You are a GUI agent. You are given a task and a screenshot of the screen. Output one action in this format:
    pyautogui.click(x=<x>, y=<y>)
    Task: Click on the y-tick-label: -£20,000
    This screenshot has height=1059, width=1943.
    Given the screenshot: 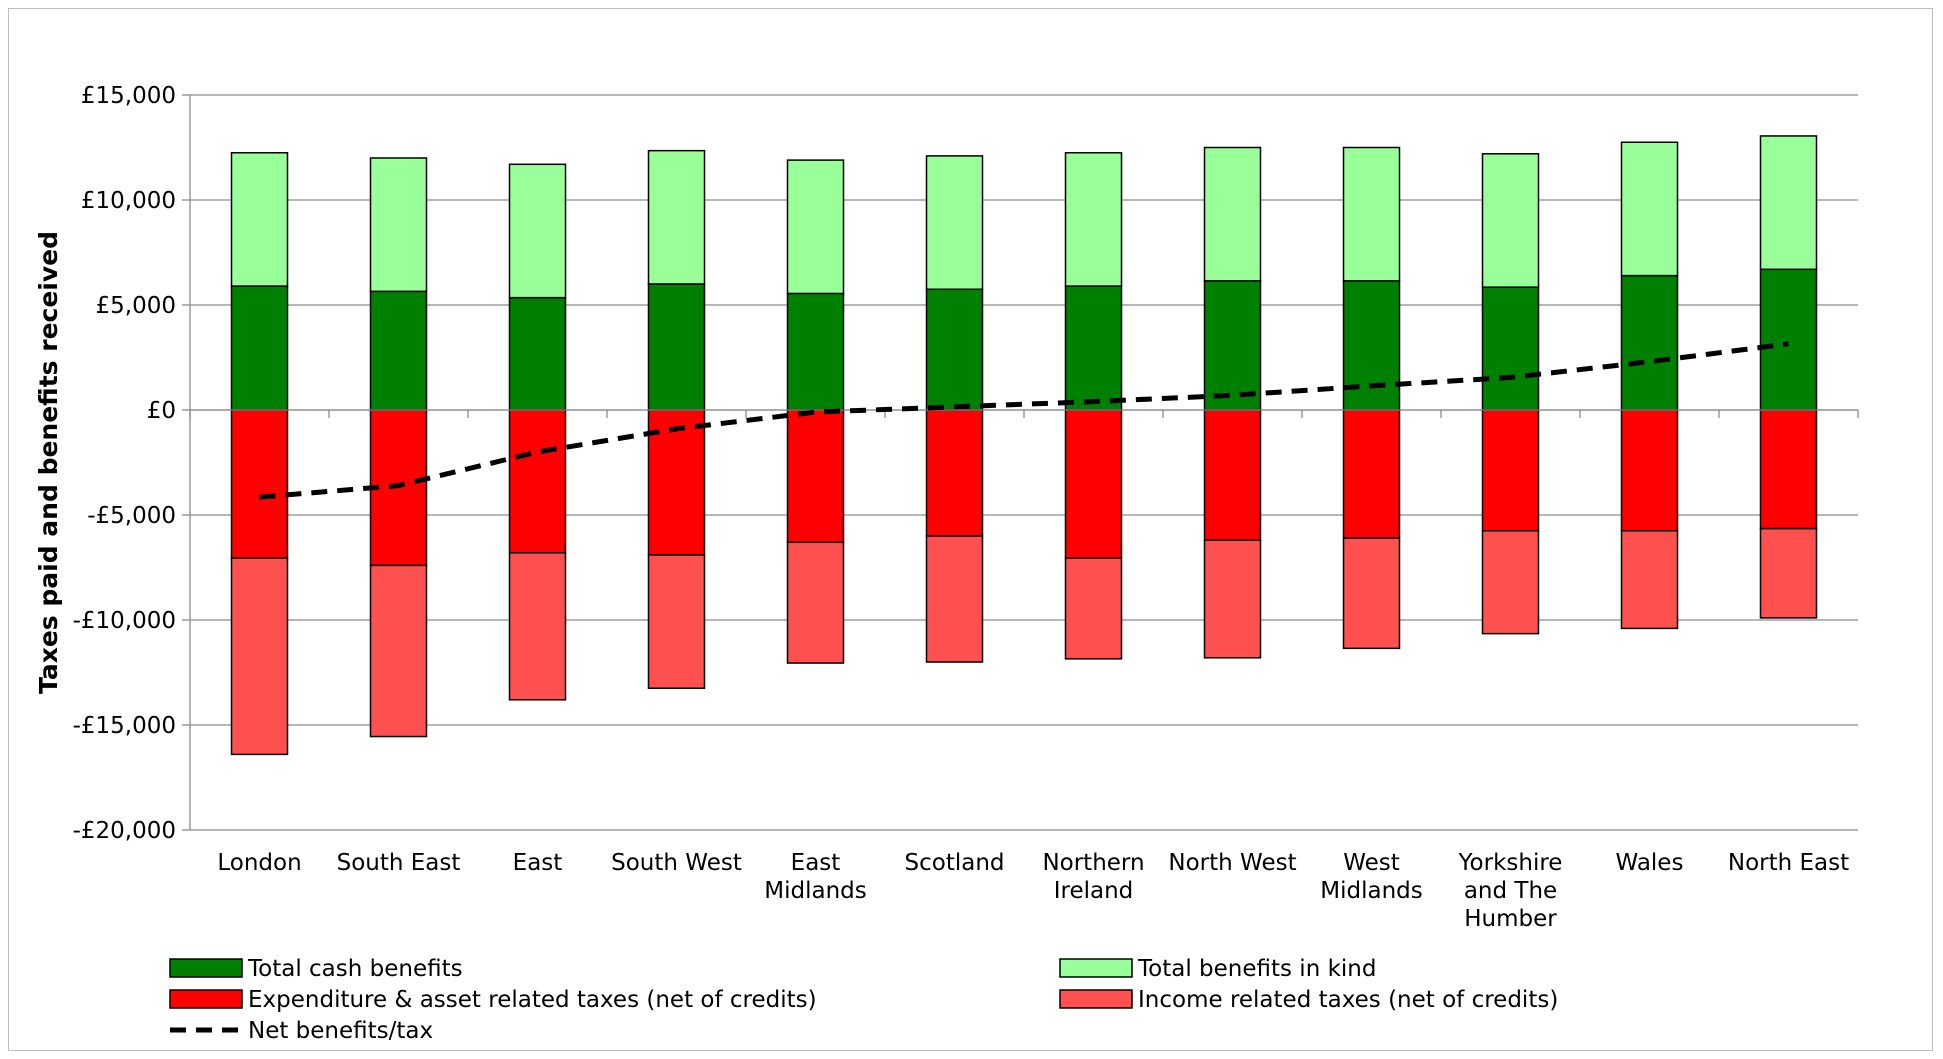 What is the action you would take?
    pyautogui.click(x=124, y=831)
    